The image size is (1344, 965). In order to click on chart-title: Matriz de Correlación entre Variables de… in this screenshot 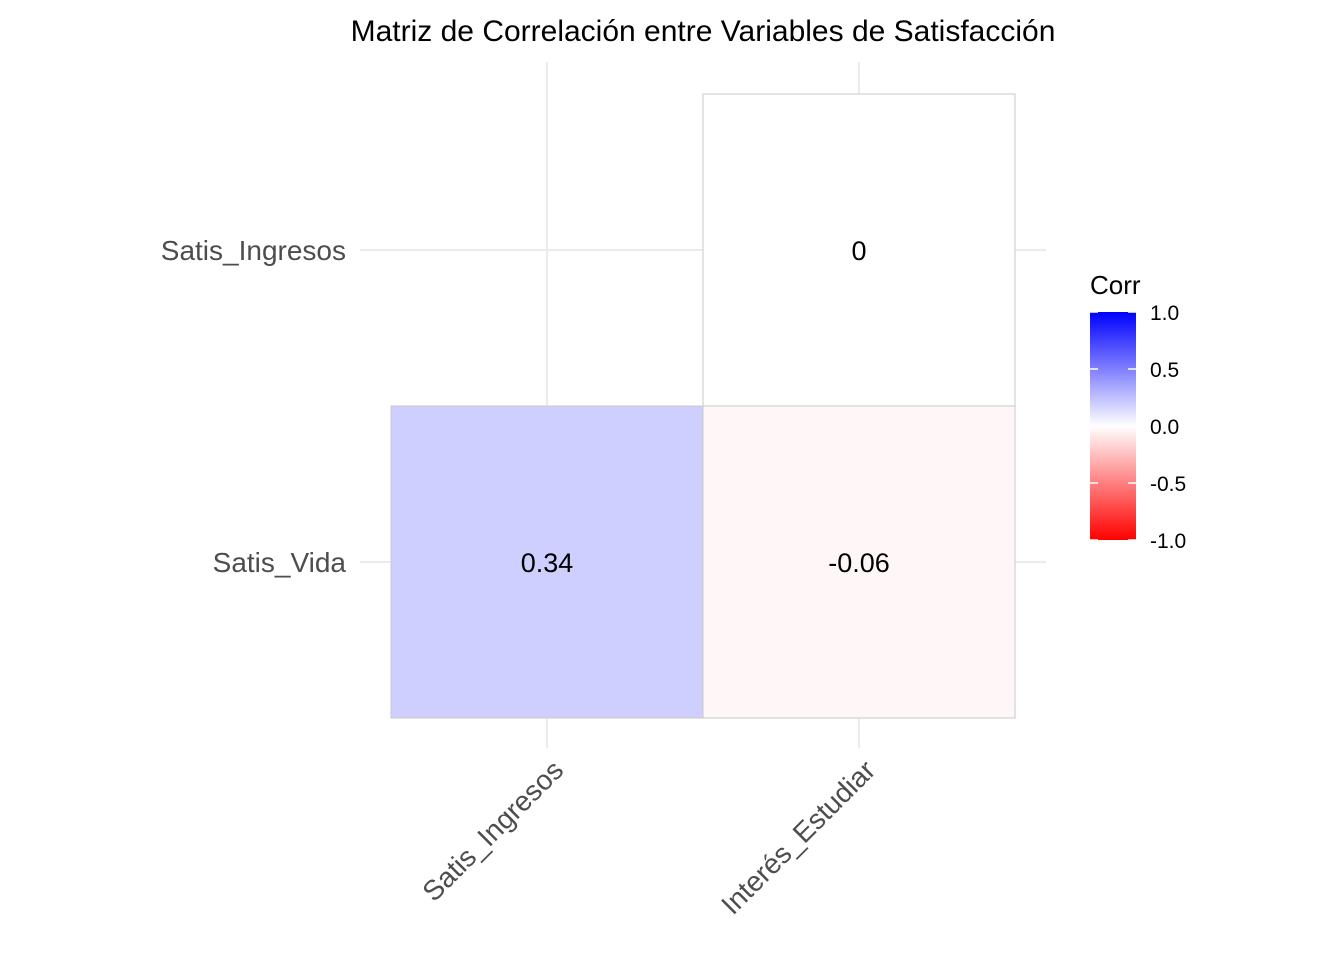, I will do `click(703, 31)`.